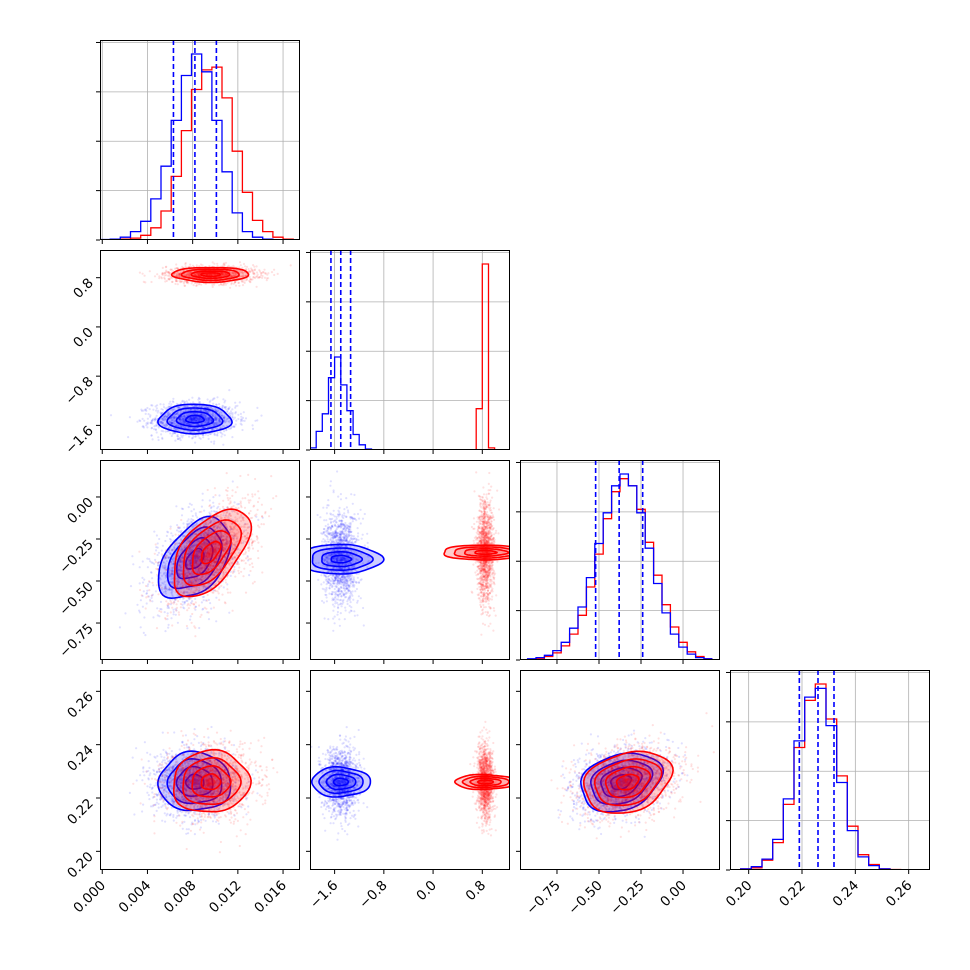  I want to click on panel-frame, so click(200, 350).